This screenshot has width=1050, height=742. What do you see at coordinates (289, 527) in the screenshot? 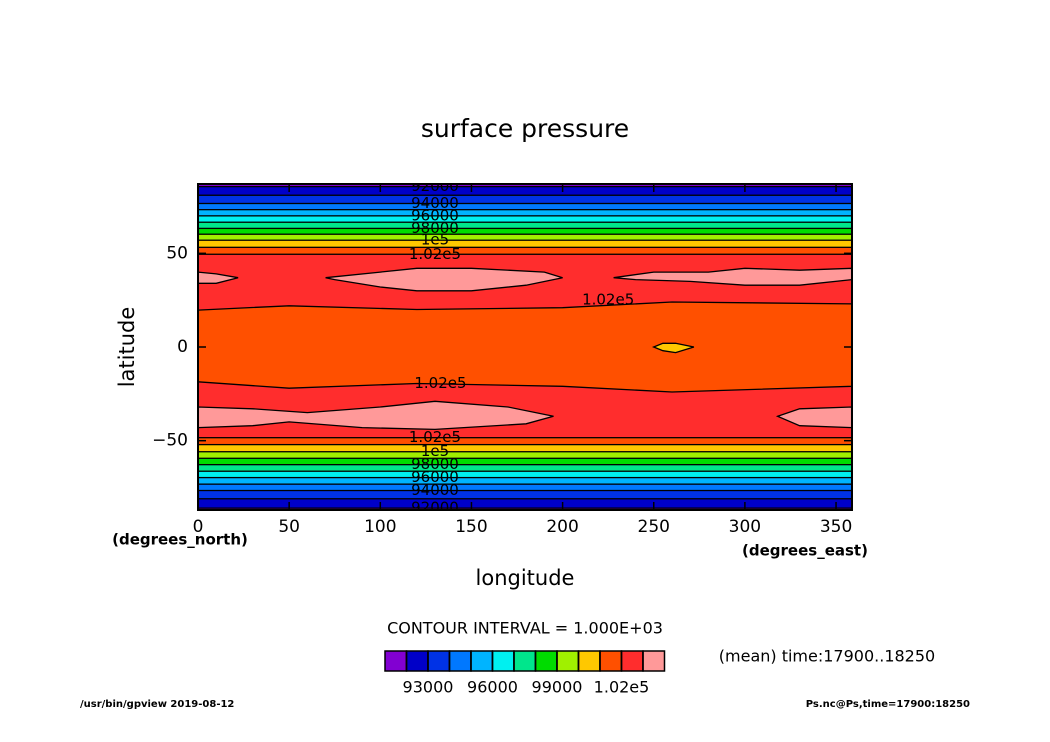
I see `x-tick-label: 50` at bounding box center [289, 527].